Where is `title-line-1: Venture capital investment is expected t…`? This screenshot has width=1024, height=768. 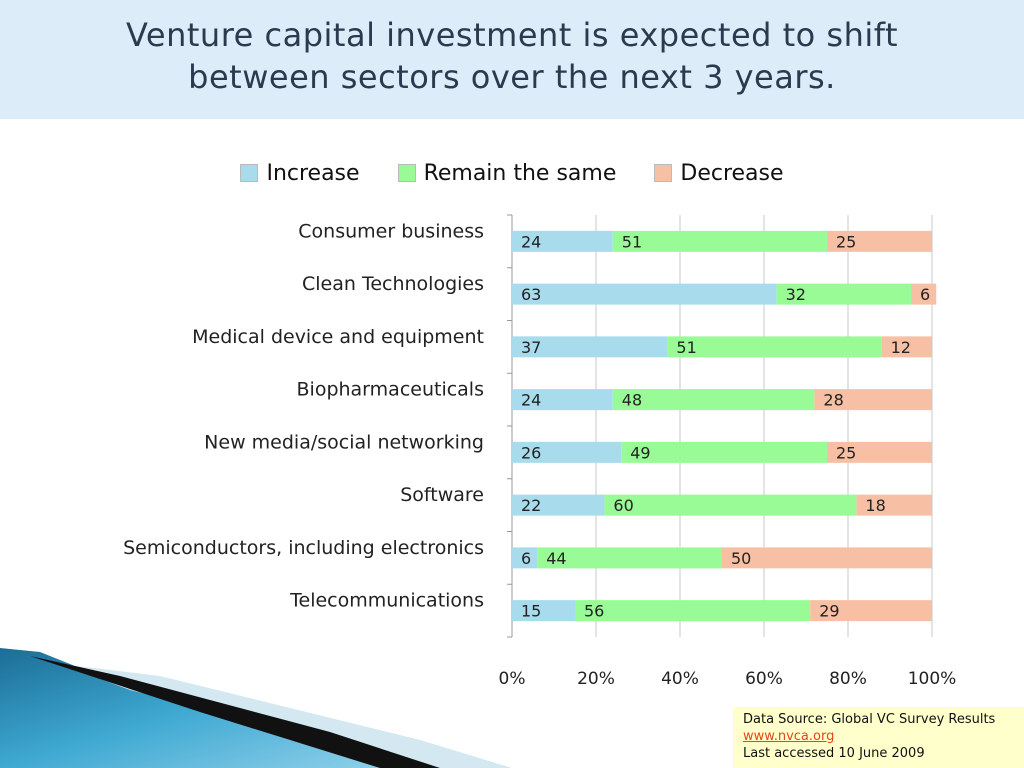 title-line-1: Venture capital investment is expected t… is located at coordinates (511, 35).